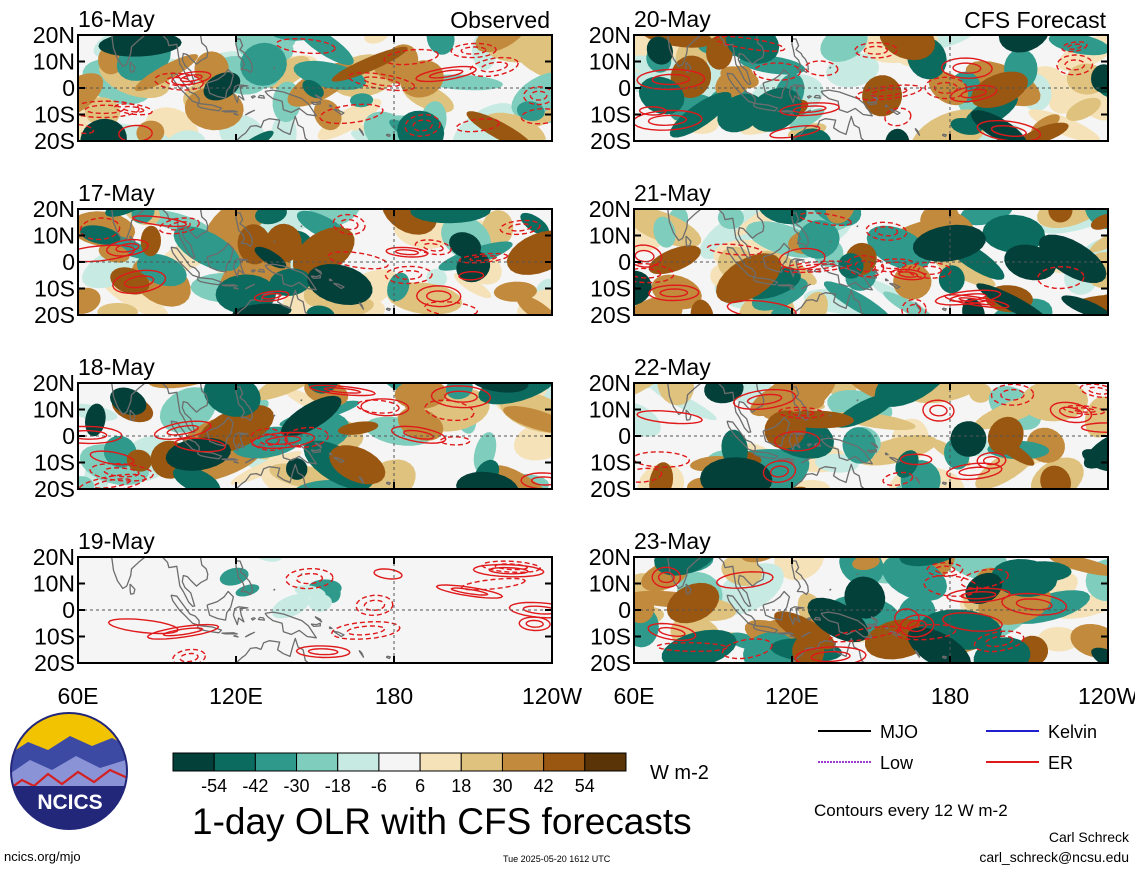 This screenshot has width=1135, height=872. What do you see at coordinates (1054, 857) in the screenshot?
I see `author-email: carl_schreck@ncsu.edu` at bounding box center [1054, 857].